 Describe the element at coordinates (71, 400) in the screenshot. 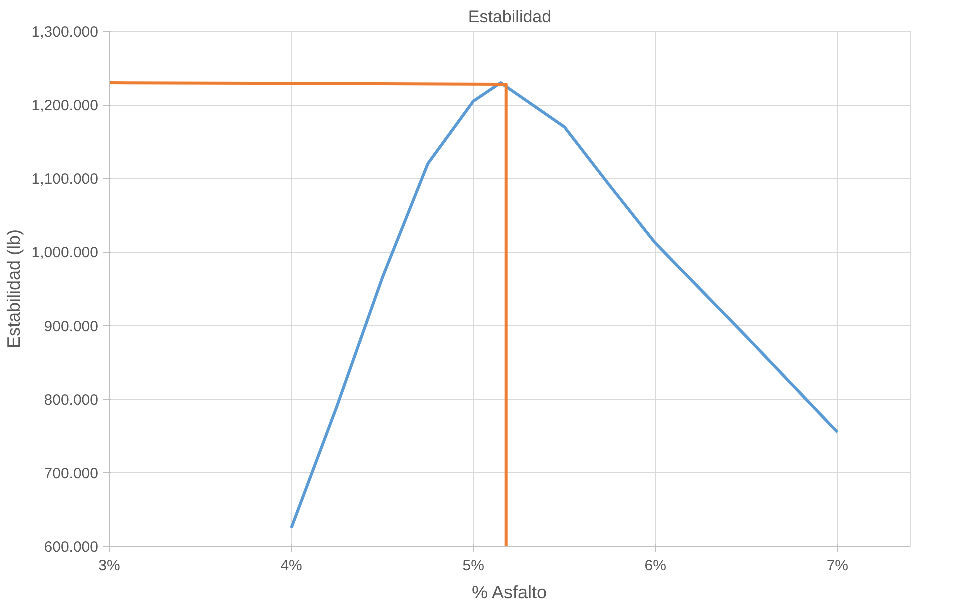

I see `y-tick-label: 800.000` at that location.